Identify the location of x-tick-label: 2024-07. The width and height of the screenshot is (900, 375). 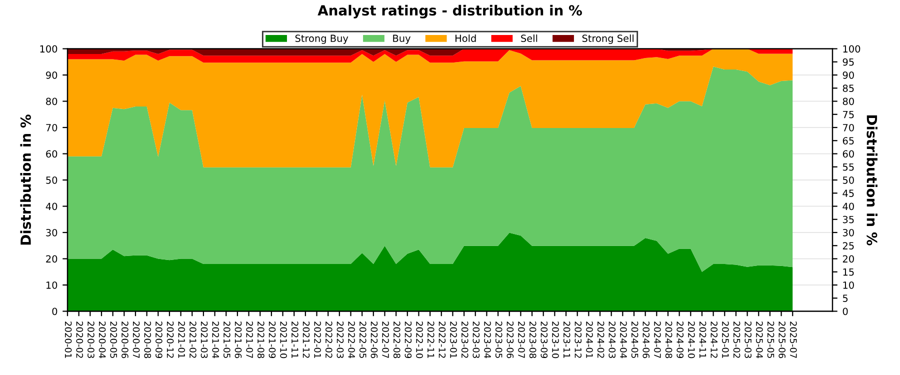
(657, 340).